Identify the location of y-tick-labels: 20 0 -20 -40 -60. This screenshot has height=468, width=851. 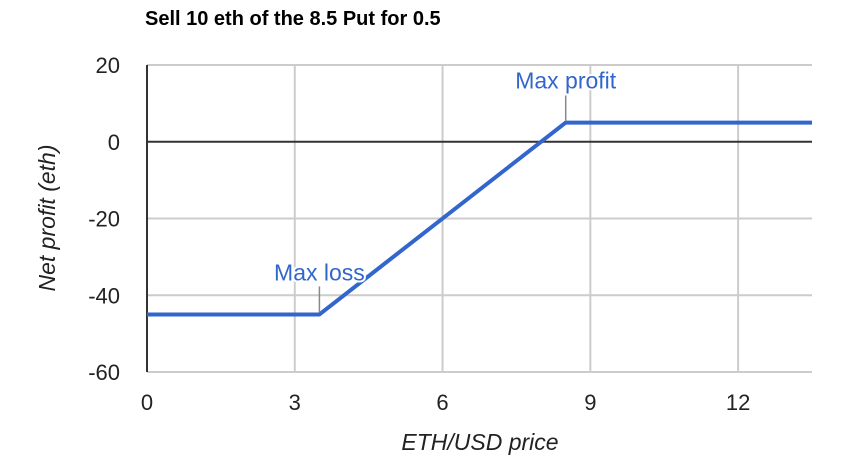
(104, 219).